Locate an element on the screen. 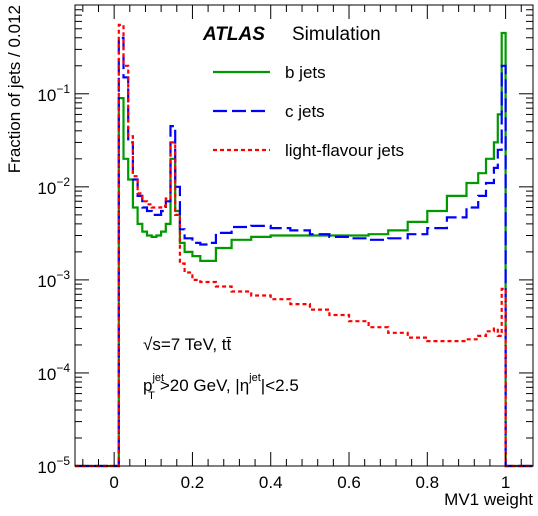 This screenshot has height=516, width=538. atlas-label: ATLAS Simulation is located at coordinates (291, 34).